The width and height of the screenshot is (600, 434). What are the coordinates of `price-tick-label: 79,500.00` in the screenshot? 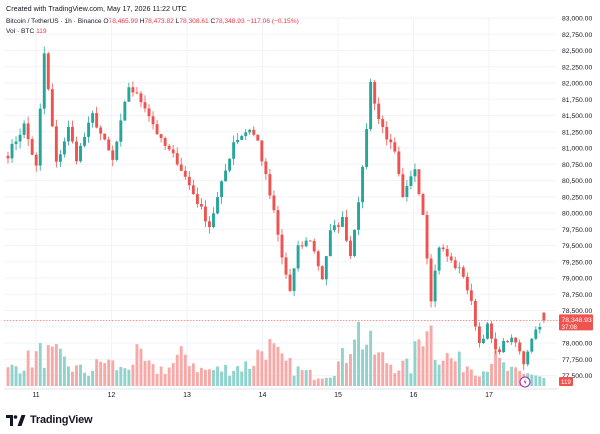 It's located at (577, 246).